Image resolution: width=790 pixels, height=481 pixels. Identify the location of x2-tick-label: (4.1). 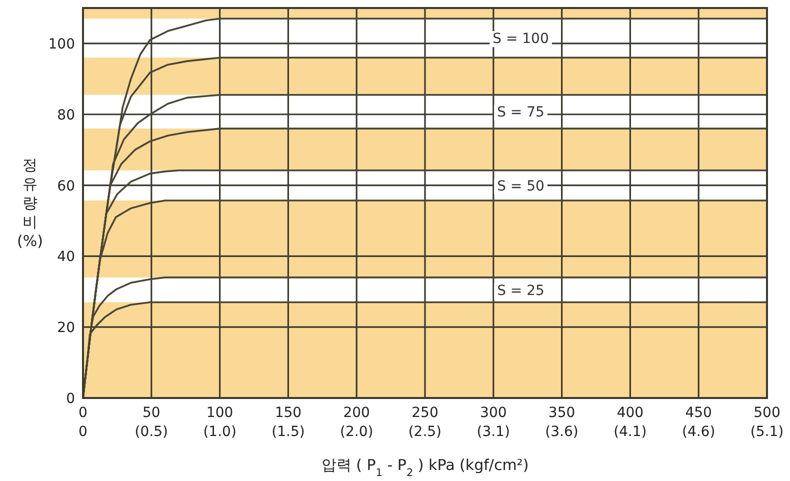
(630, 432).